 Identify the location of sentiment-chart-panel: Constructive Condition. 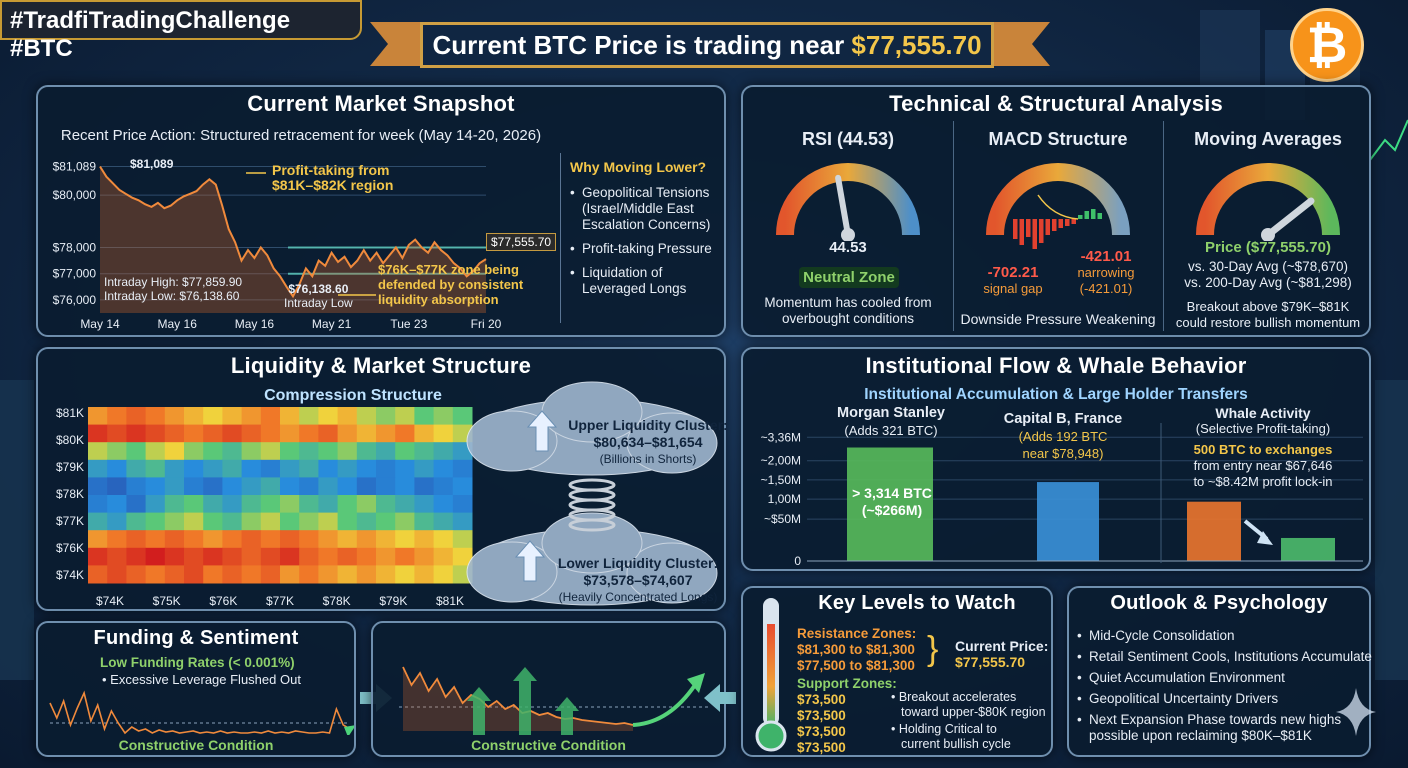
(548, 689).